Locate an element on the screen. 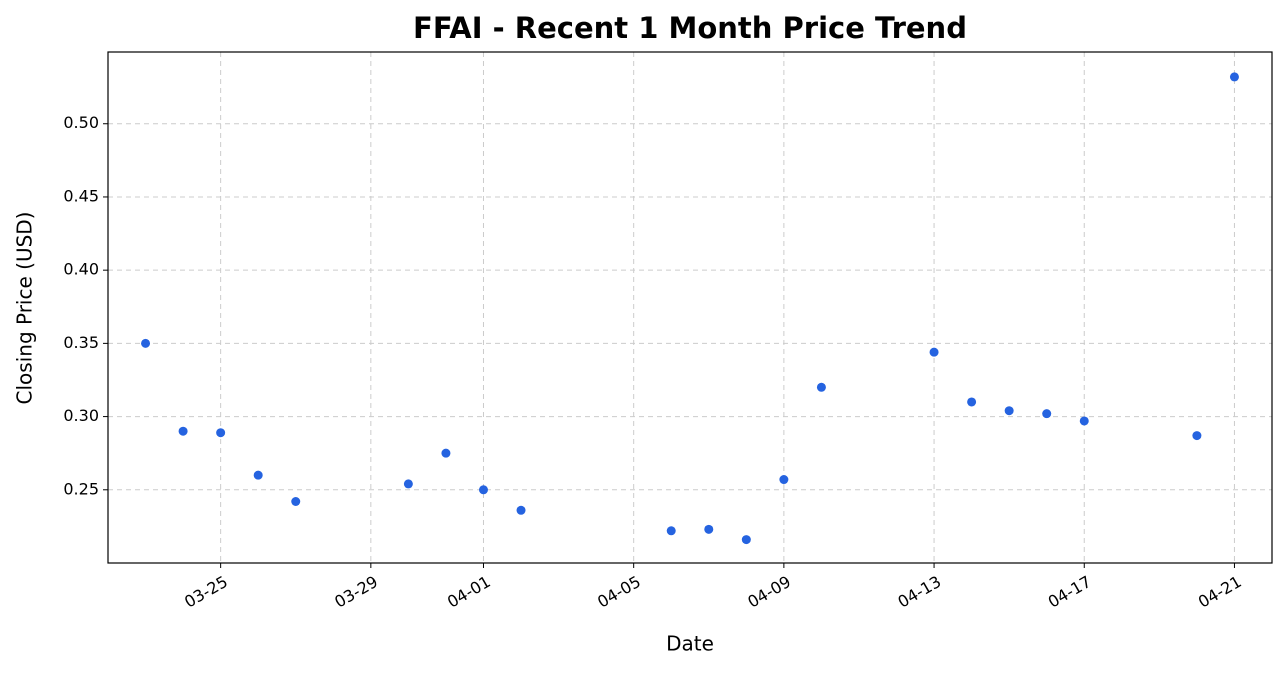 The image size is (1285, 673). x-tick-label: 03-29 is located at coordinates (356, 592).